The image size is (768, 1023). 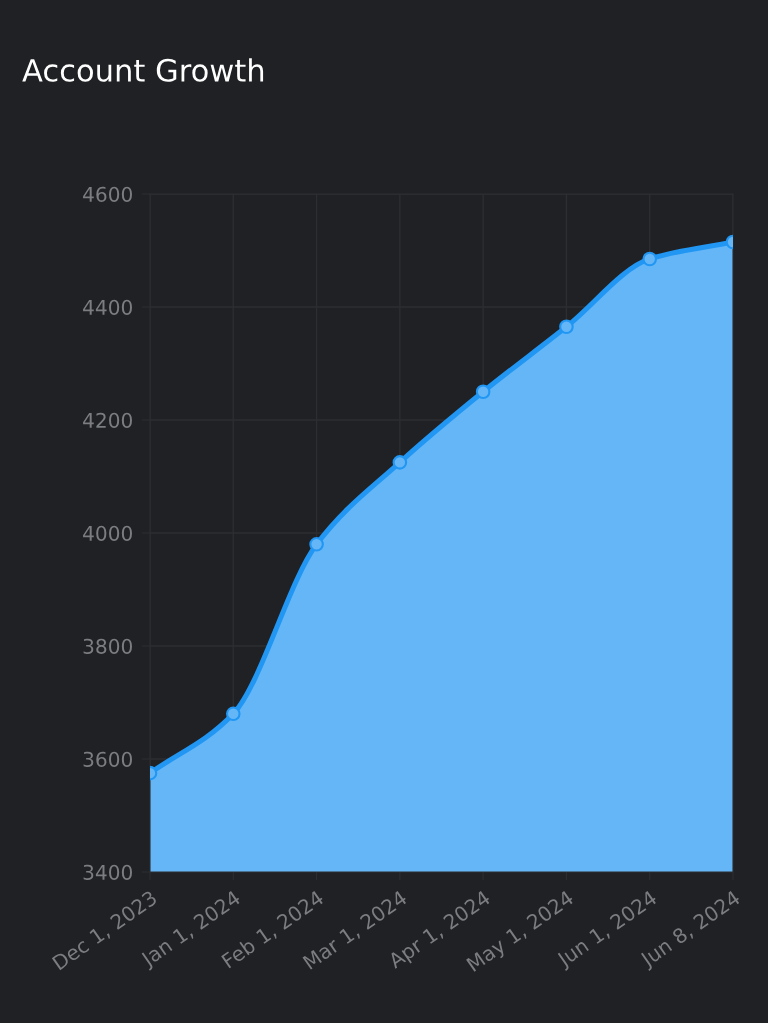 What do you see at coordinates (143, 70) in the screenshot?
I see `chart-title: Account Growth` at bounding box center [143, 70].